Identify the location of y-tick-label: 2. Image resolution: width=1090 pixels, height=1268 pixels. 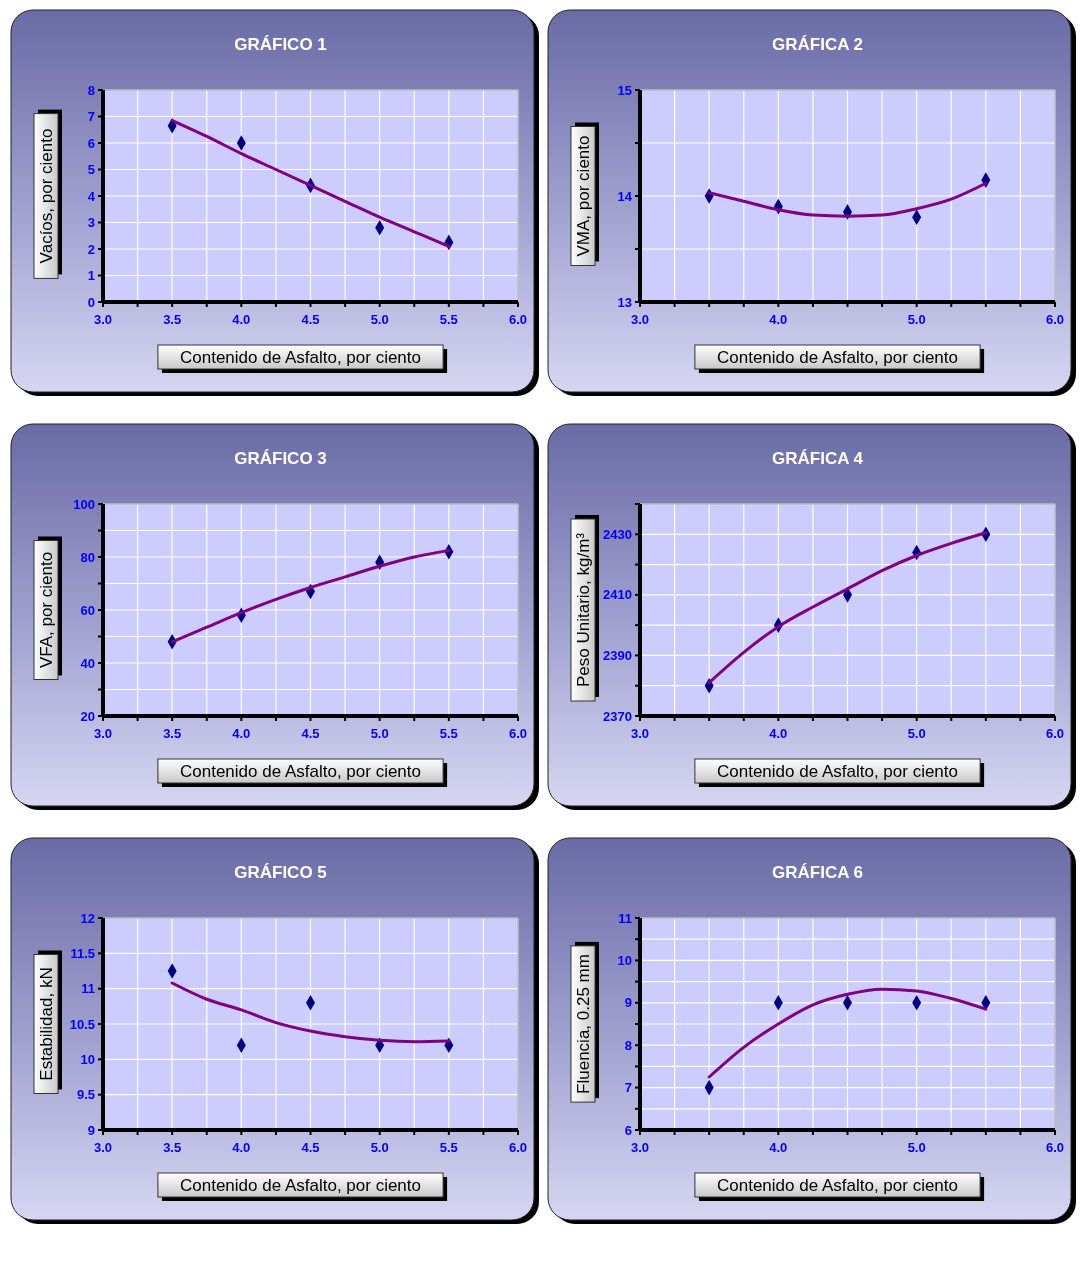
(91, 249).